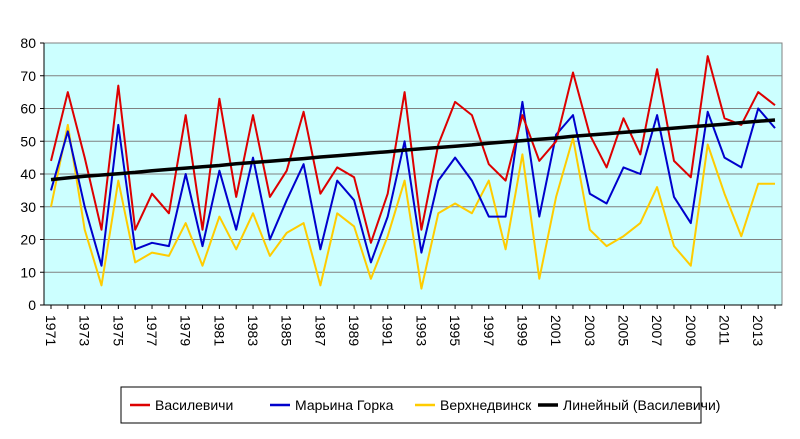 This screenshot has height=439, width=800. I want to click on legend-label: Василевичи, so click(194, 405).